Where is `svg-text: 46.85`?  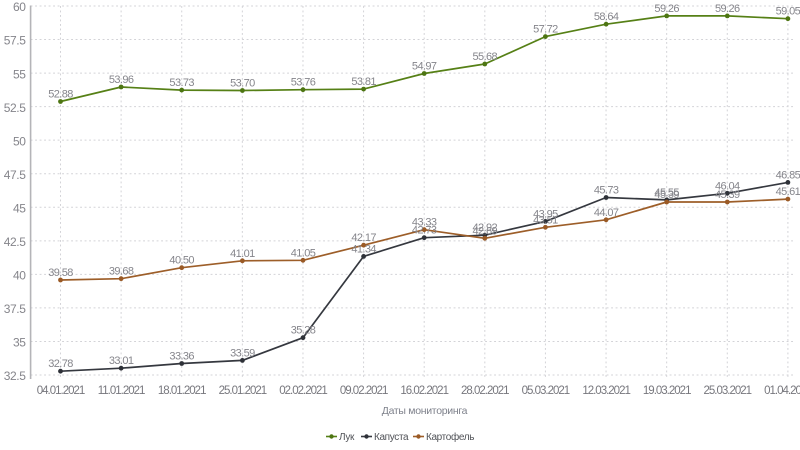
svg-text: 46.85 is located at coordinates (788, 175).